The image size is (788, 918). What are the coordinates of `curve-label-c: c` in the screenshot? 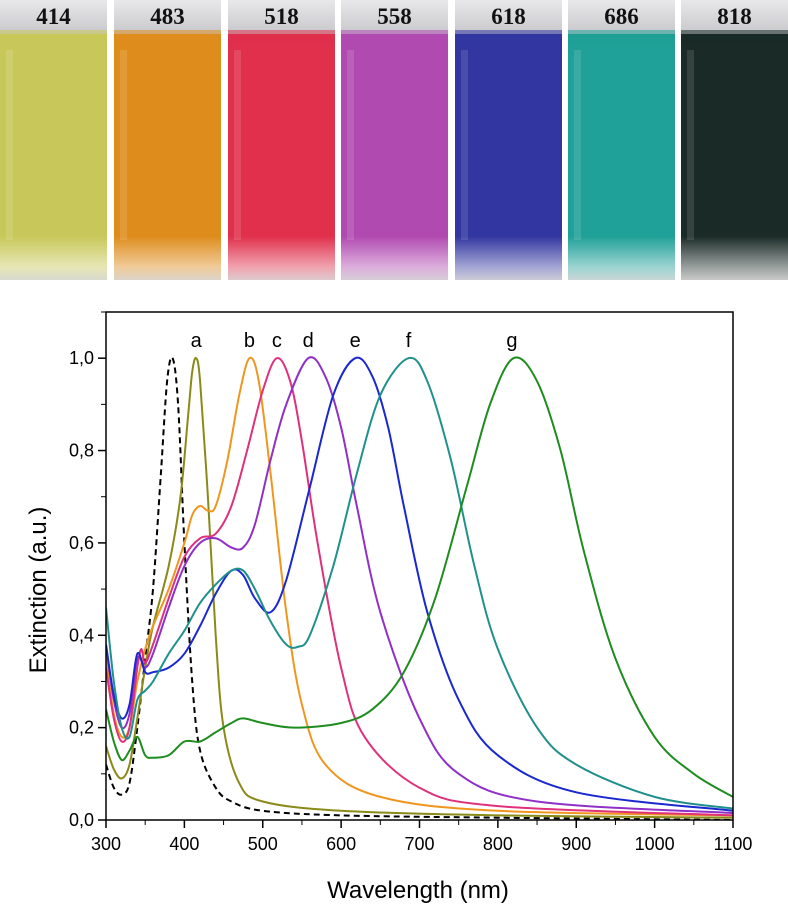 It's located at (277, 341).